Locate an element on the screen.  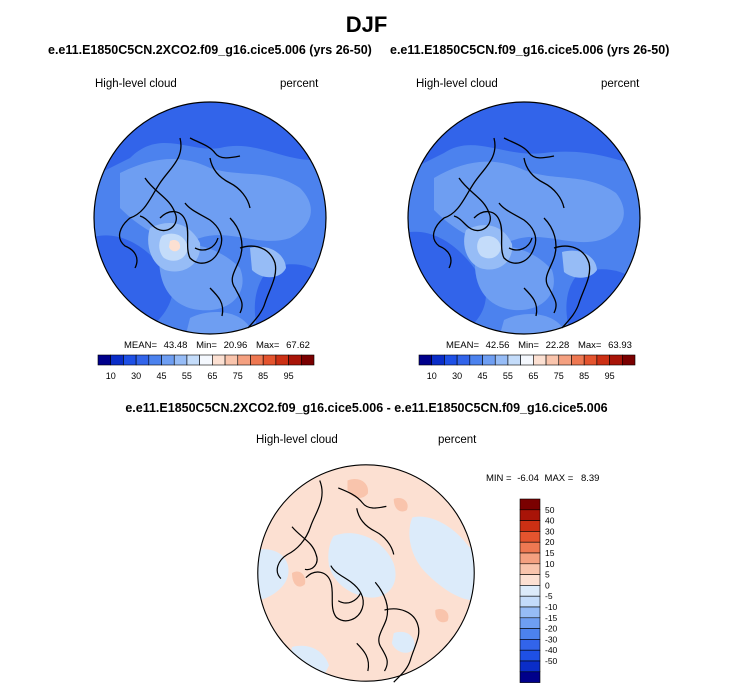
colorbar-tick-label: 5 is located at coordinates (547, 575).